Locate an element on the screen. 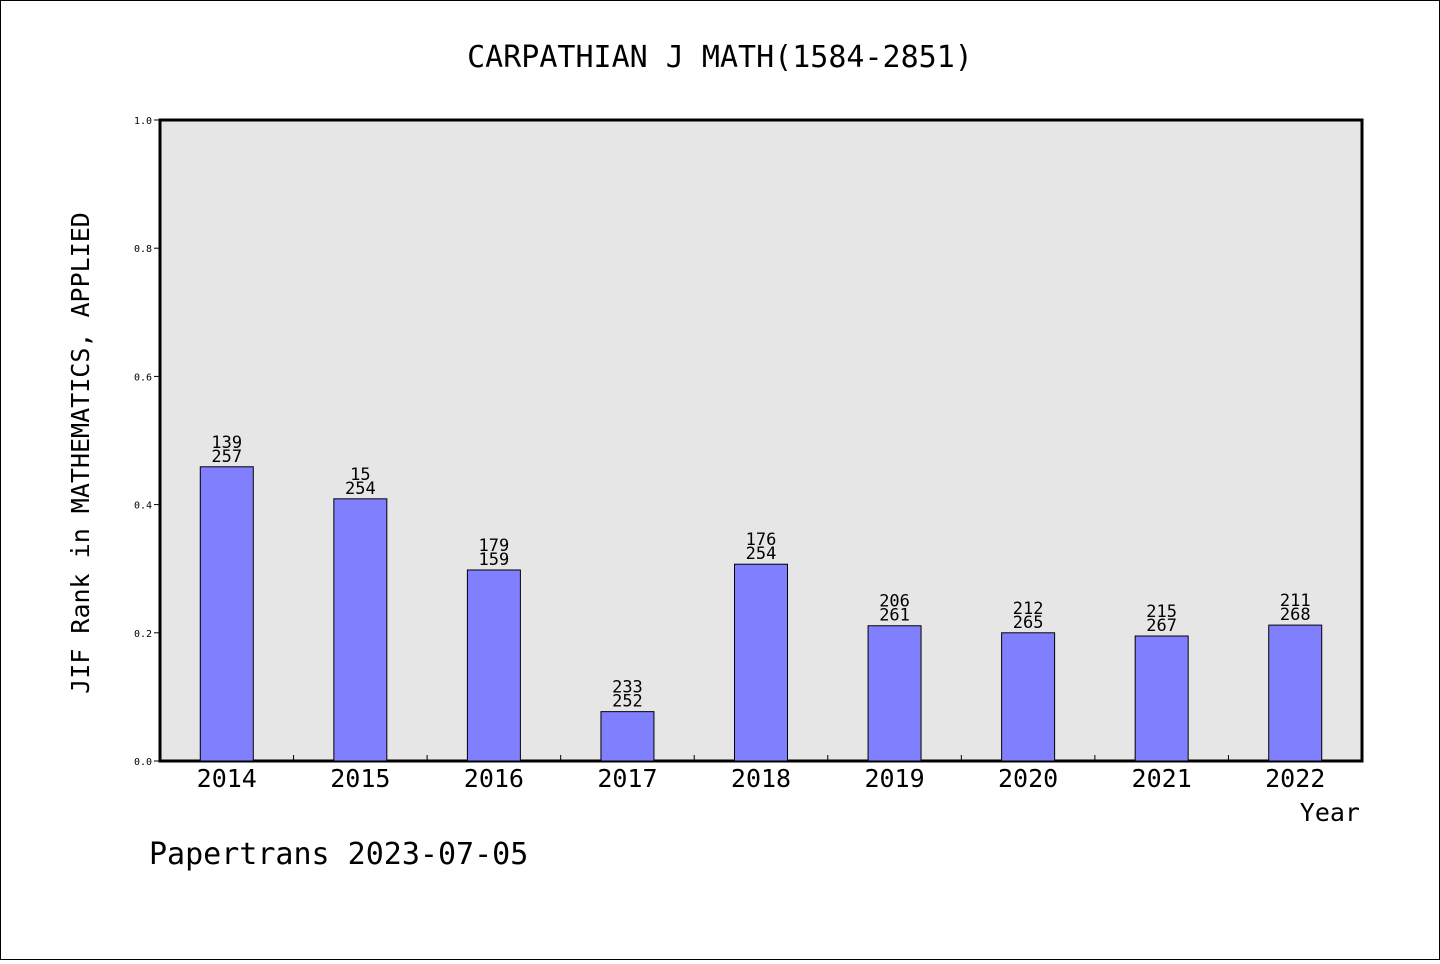  y-axis-ticks: 0.0 0.2 0.4 0.6 0.8 1.0 is located at coordinates (147, 442).